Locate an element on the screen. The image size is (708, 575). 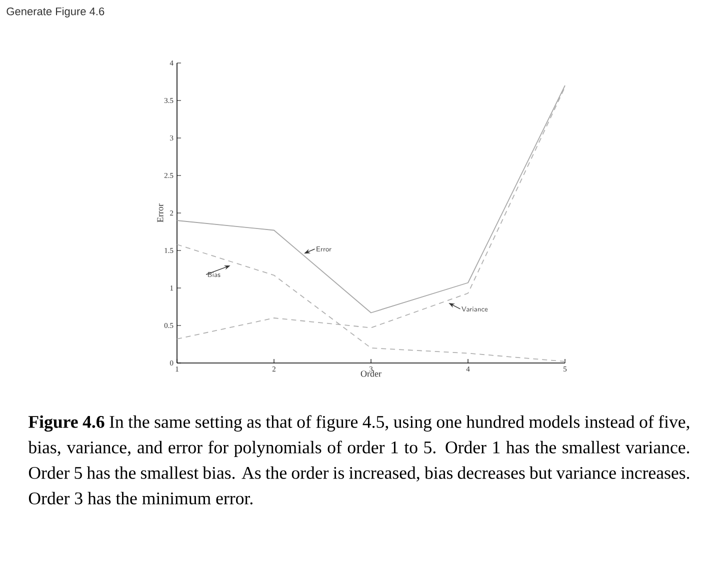
text: Generate Figure 4.6 is located at coordinates (55, 12).